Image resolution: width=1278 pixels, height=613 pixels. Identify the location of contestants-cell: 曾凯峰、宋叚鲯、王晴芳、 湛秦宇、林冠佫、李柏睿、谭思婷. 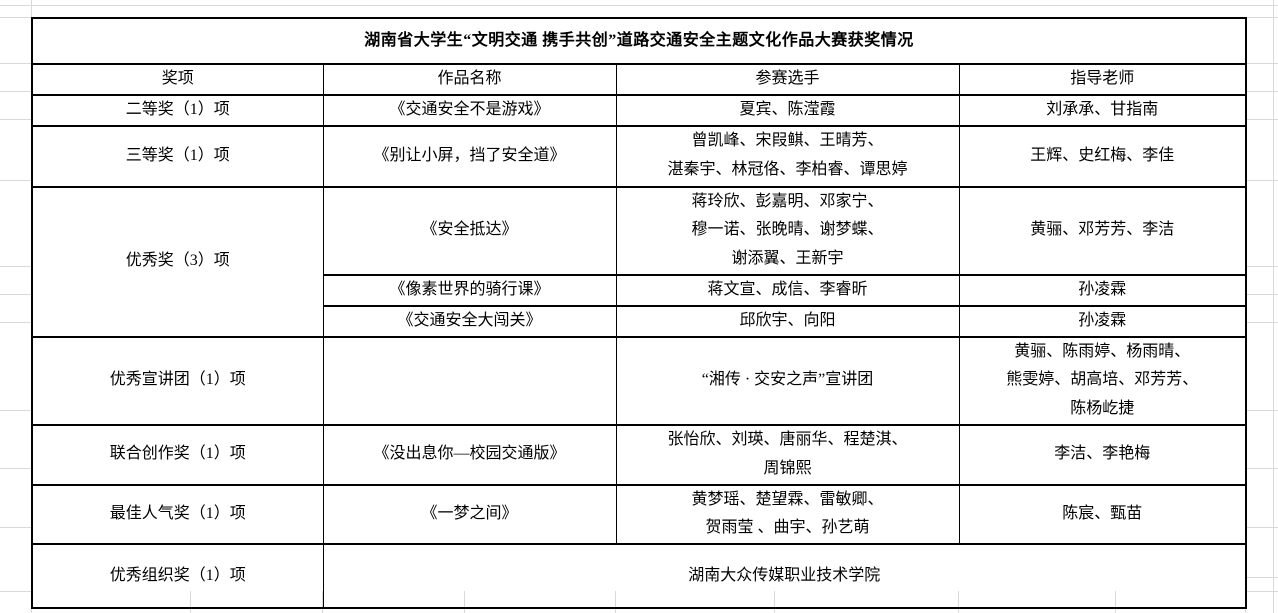
(787, 156).